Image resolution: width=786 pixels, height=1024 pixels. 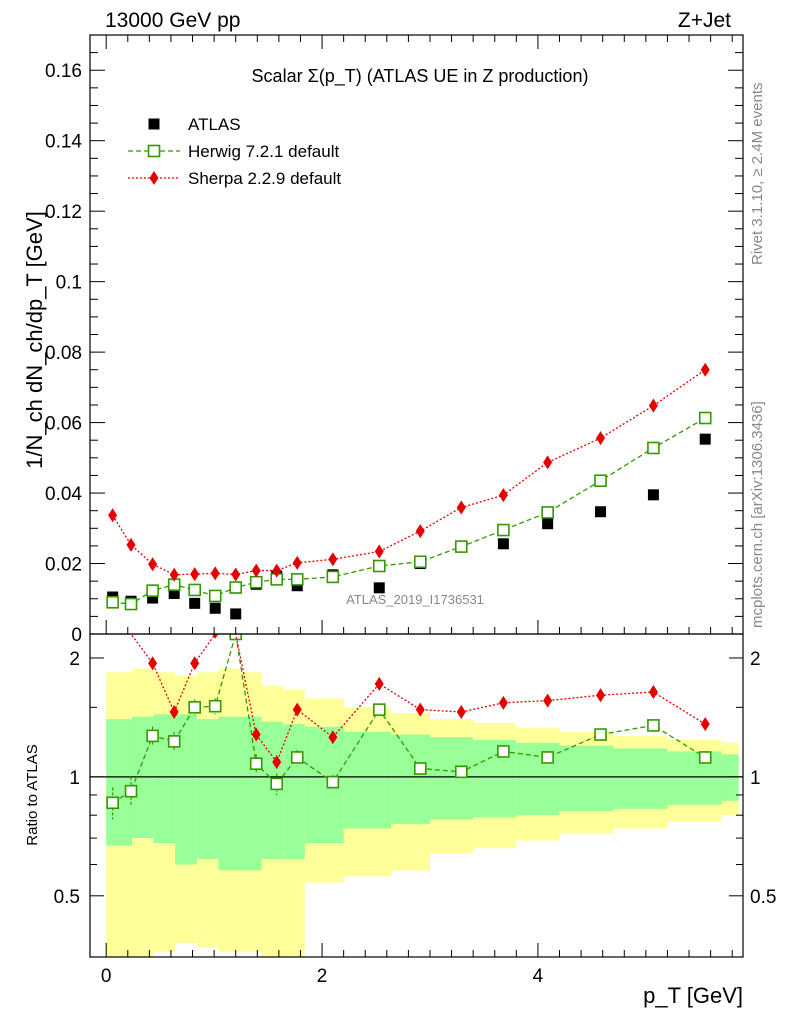 I want to click on x-tick-label: 2, so click(x=322, y=976).